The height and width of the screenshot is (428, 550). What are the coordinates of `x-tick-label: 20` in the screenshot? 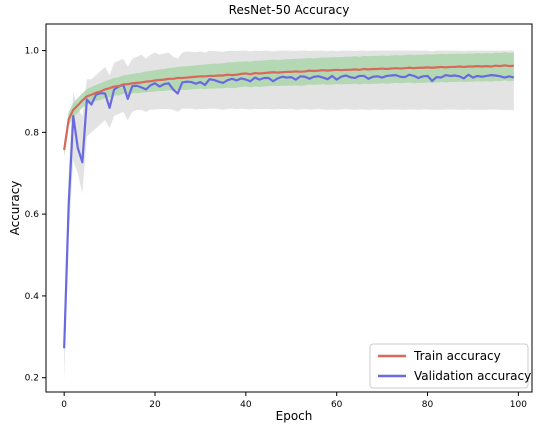 It's located at (155, 405).